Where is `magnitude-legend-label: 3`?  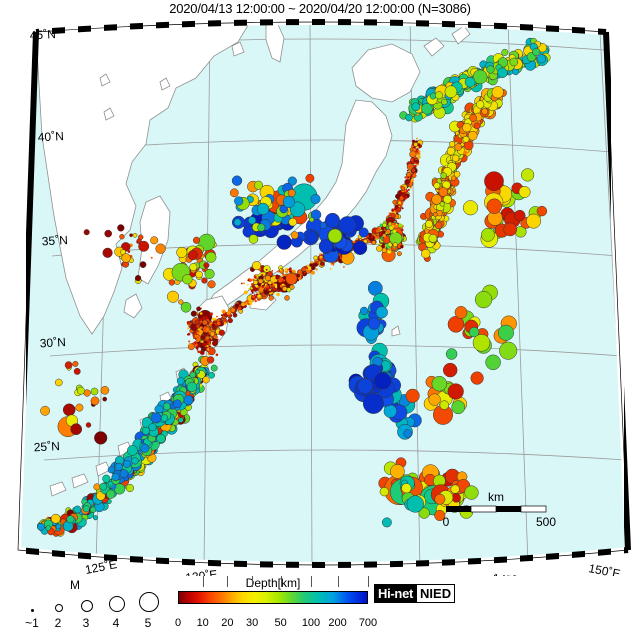 magnitude-legend-label: 3 is located at coordinates (86, 623).